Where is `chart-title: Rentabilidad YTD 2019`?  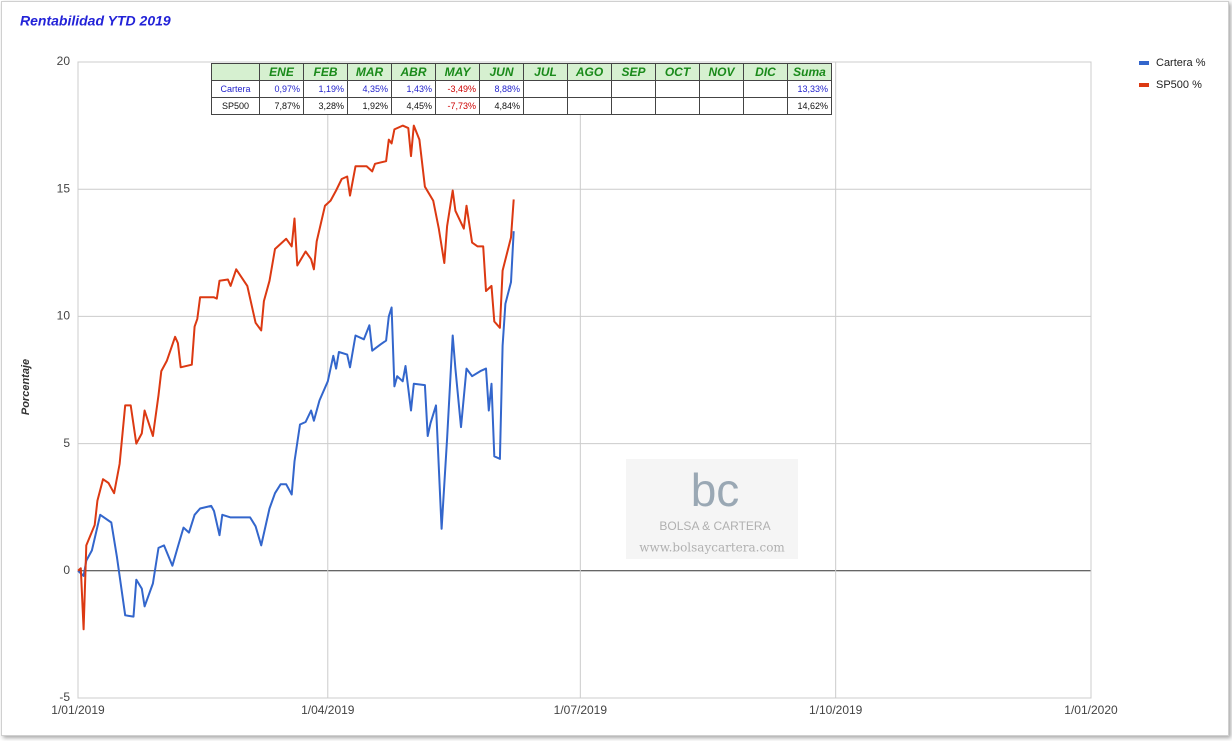
chart-title: Rentabilidad YTD 2019 is located at coordinates (95, 21).